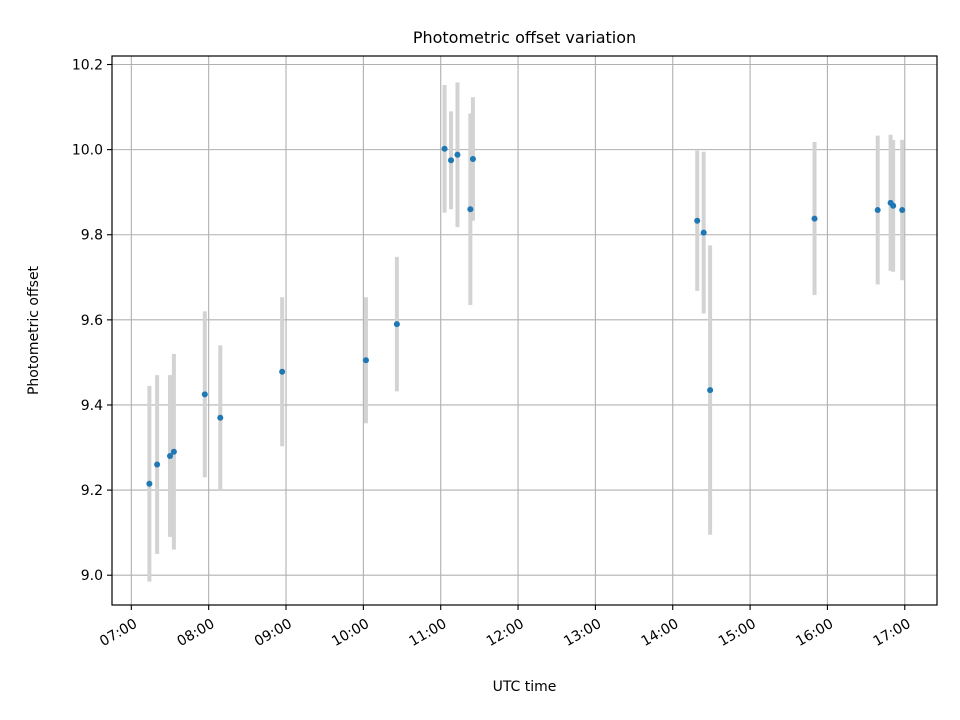 This screenshot has width=960, height=720. I want to click on y-tick-label: 10.2, so click(87, 66).